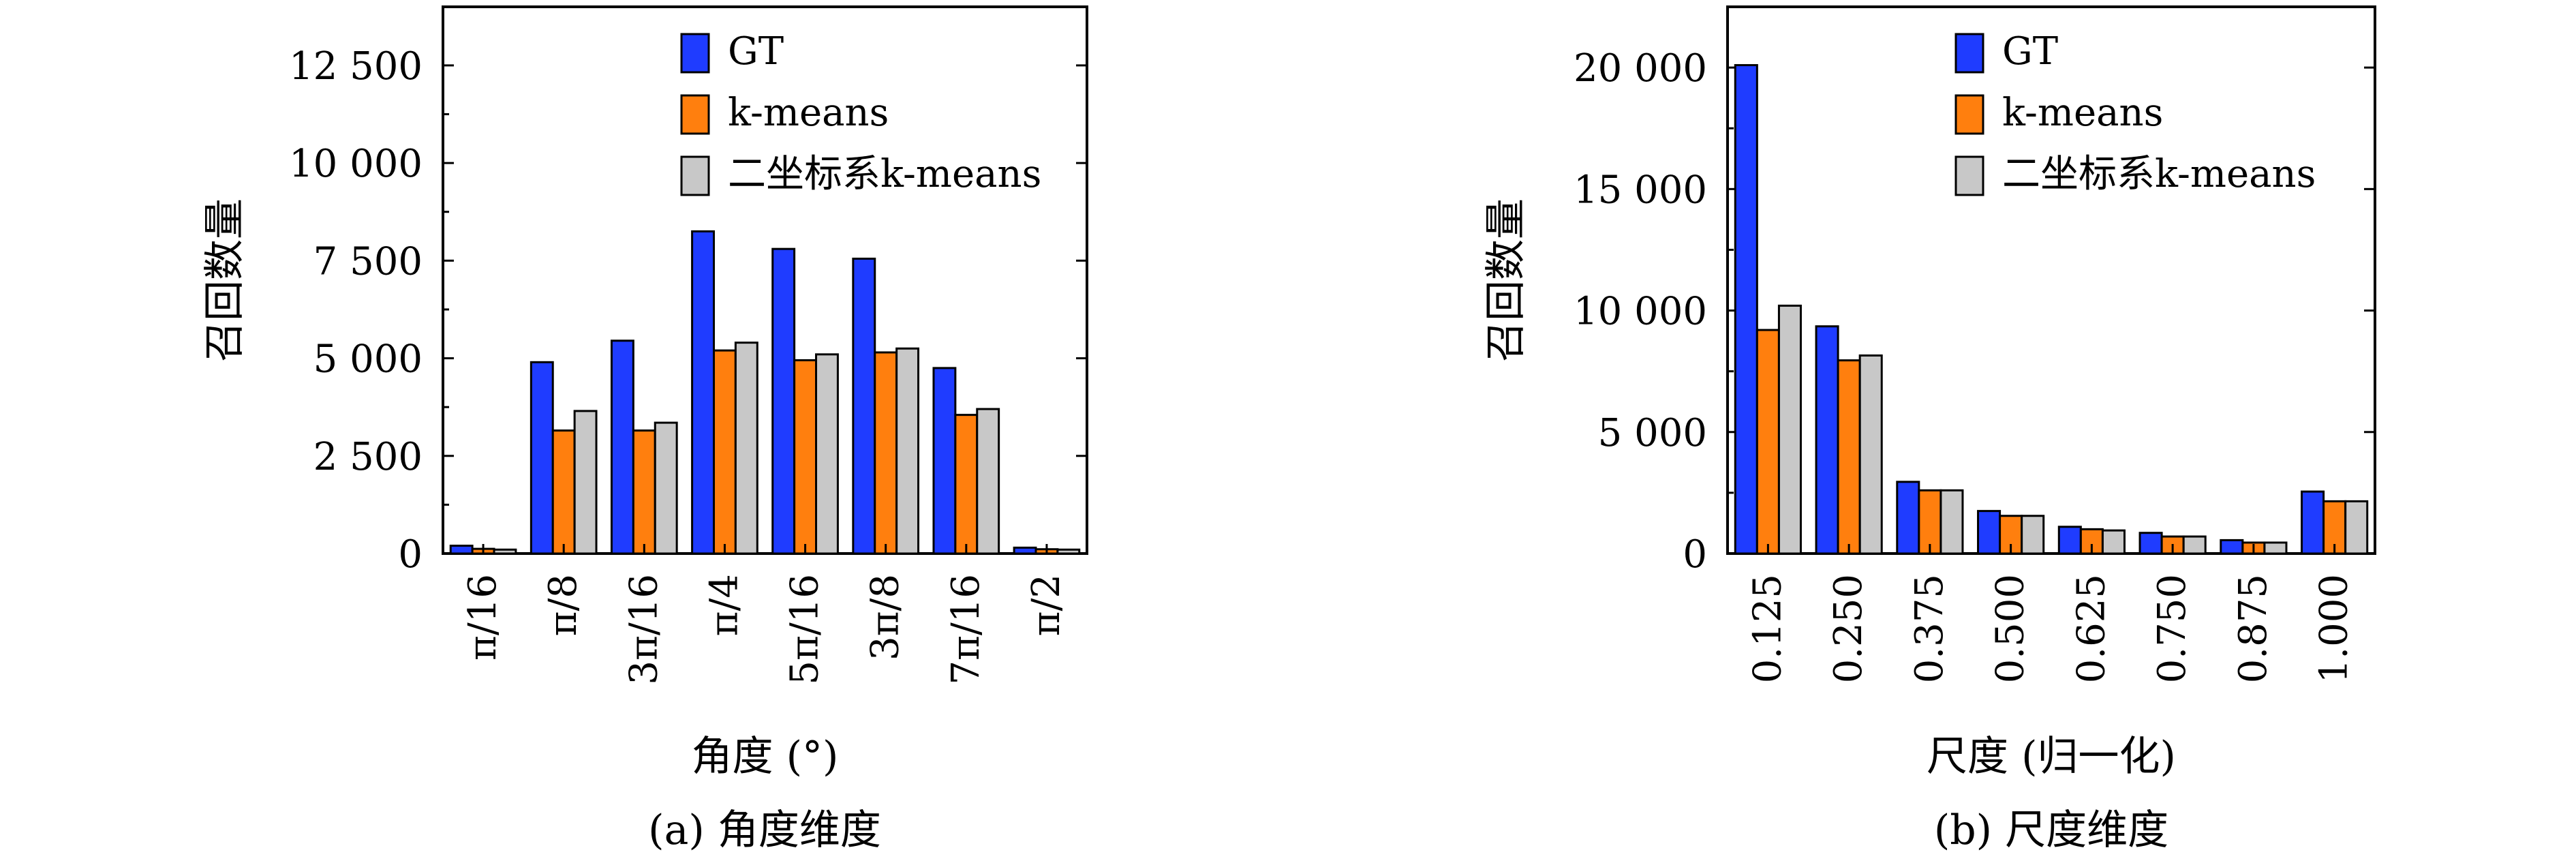 This screenshot has height=863, width=2576. I want to click on y-tick-label: 15 000, so click(1641, 190).